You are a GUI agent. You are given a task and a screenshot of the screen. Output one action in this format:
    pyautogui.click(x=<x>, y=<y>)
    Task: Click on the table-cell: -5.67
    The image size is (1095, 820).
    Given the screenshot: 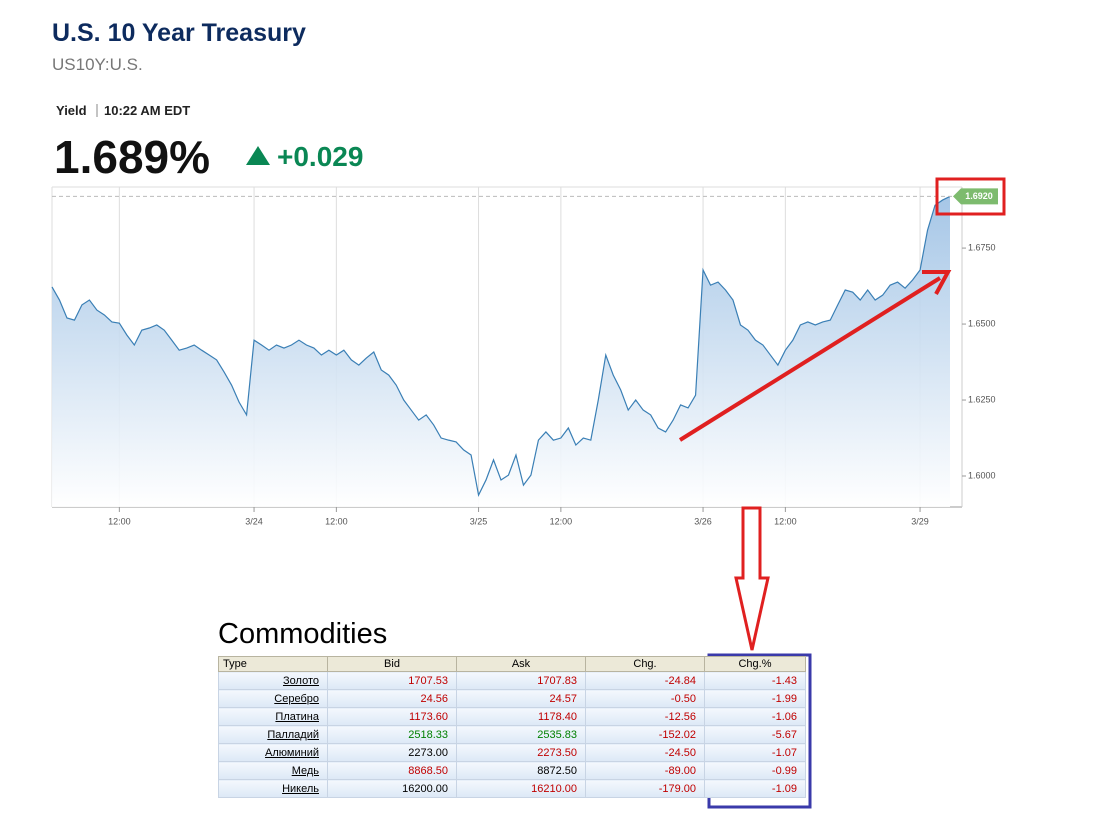 What is the action you would take?
    pyautogui.click(x=755, y=734)
    